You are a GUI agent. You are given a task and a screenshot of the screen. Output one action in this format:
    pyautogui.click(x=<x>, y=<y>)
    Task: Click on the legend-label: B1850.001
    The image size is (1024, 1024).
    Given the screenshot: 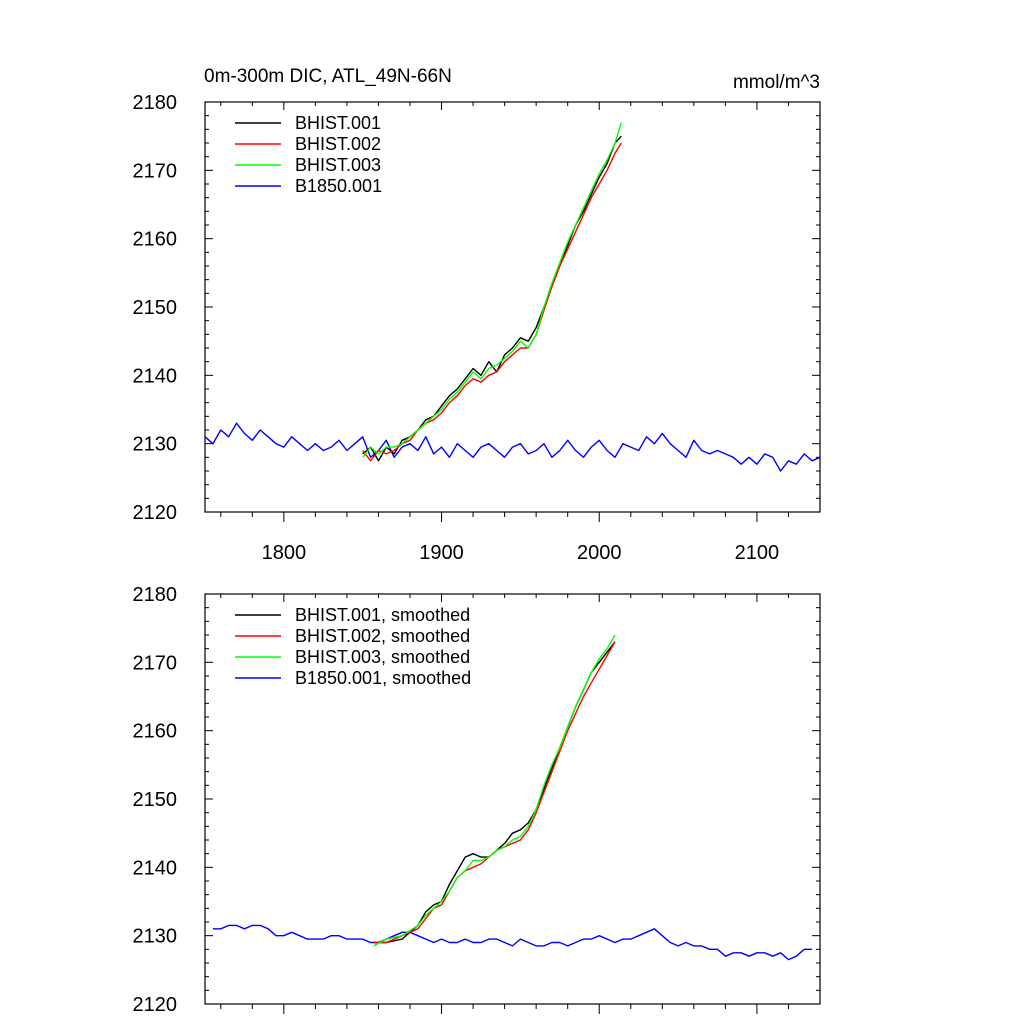 What is the action you would take?
    pyautogui.click(x=338, y=186)
    